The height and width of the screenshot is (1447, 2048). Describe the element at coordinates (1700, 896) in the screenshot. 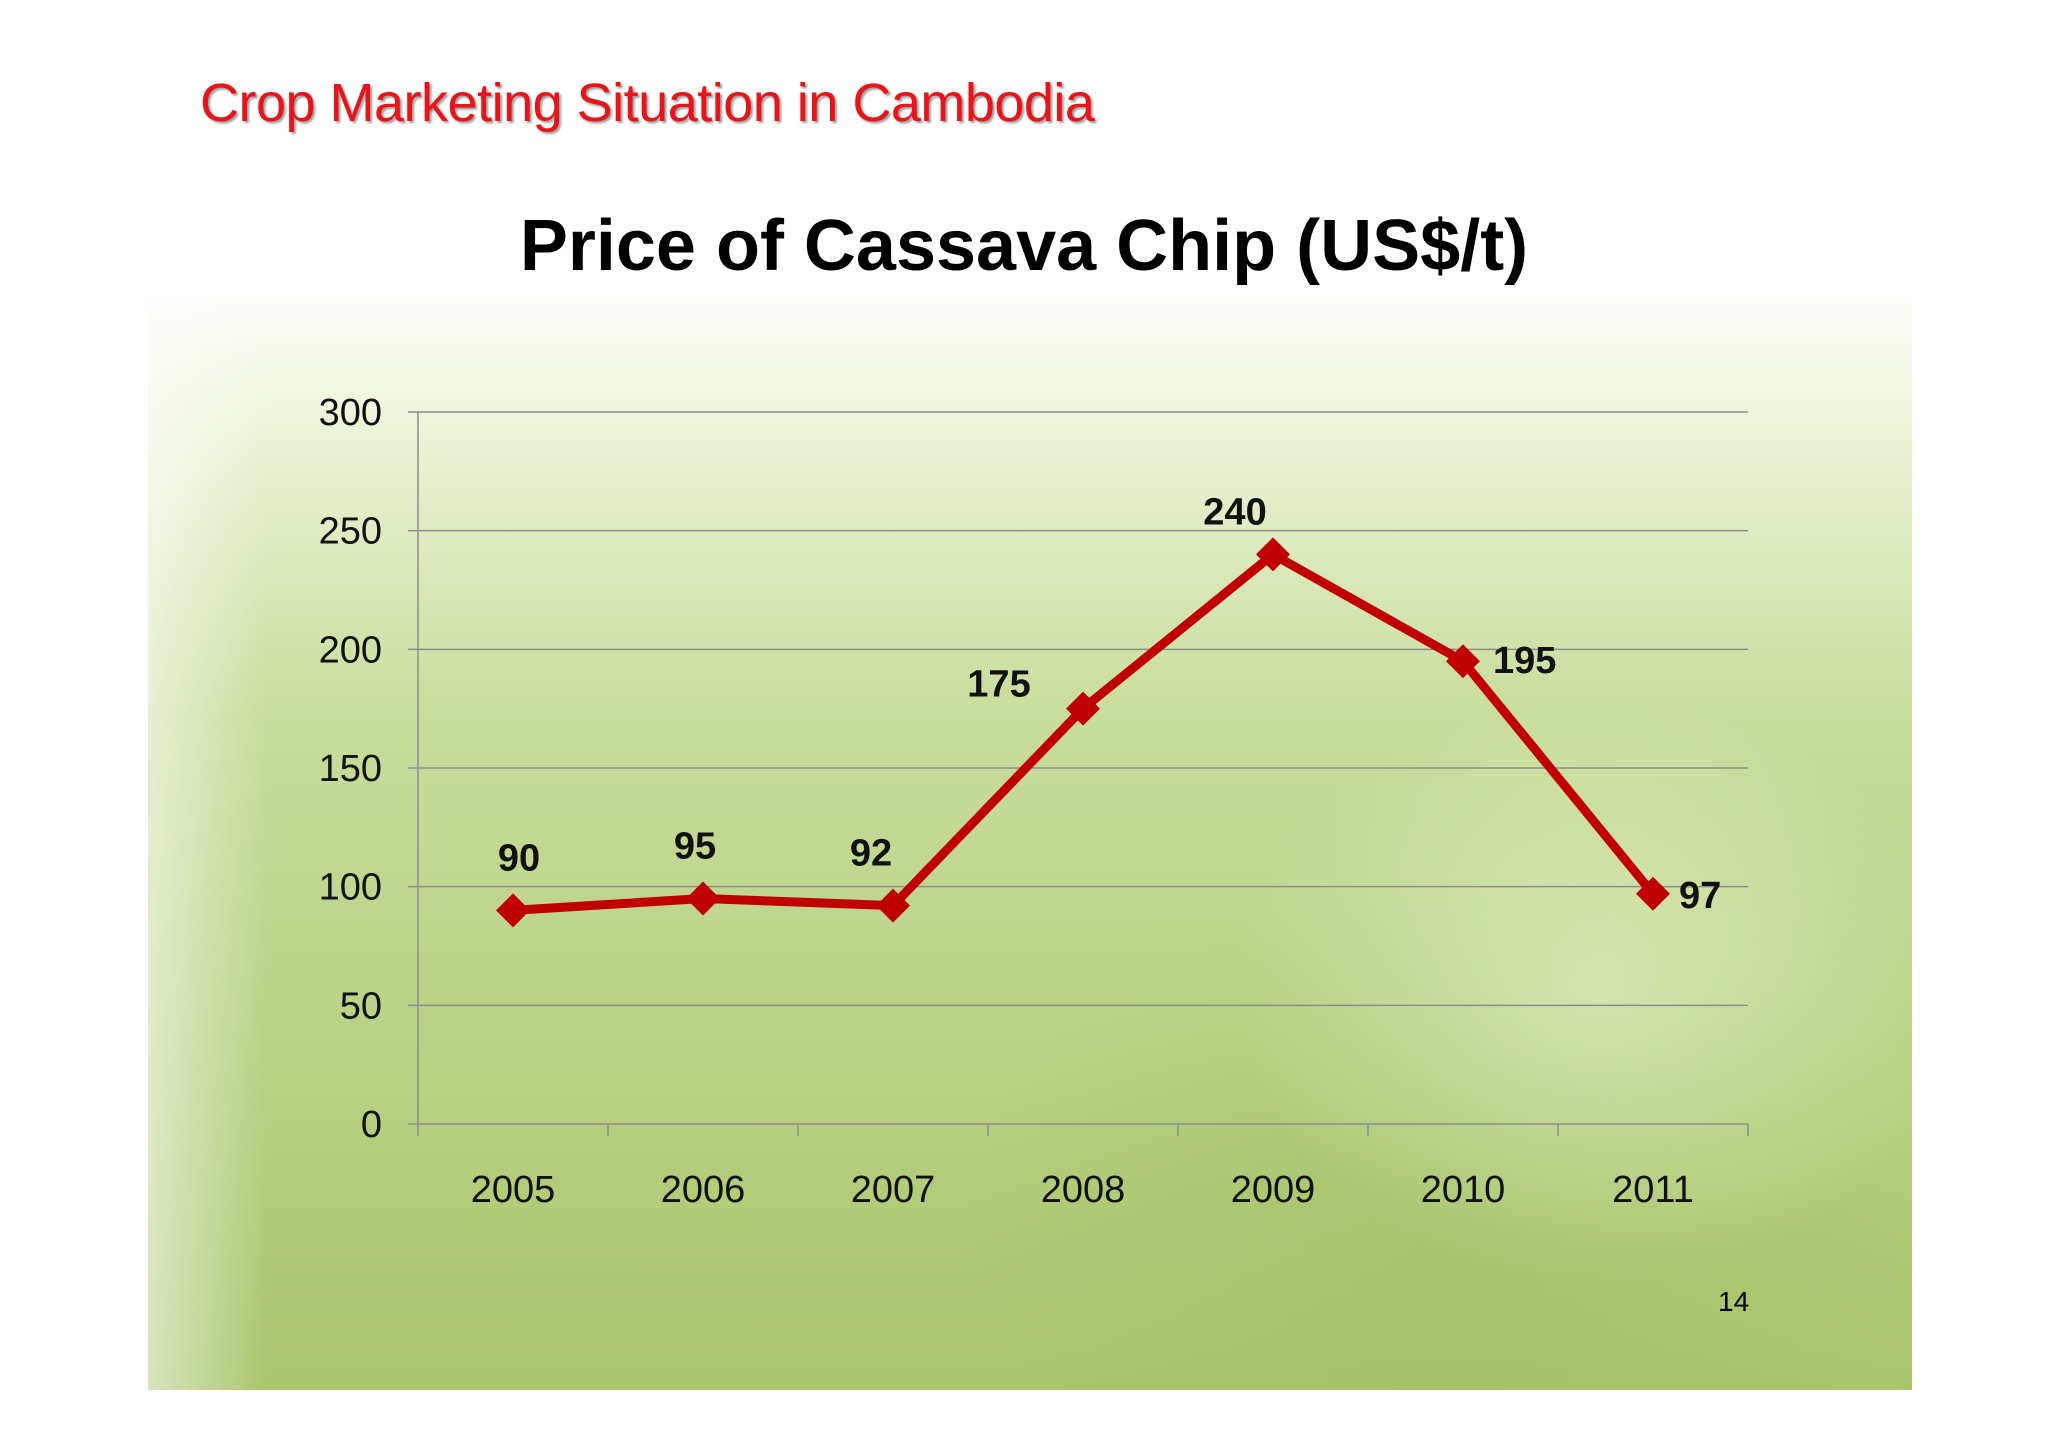

I see `data-label: 97` at that location.